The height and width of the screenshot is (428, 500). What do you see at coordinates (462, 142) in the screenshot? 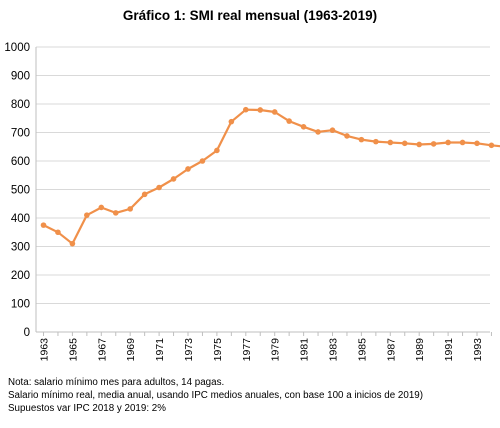
I see `data-point-1992` at bounding box center [462, 142].